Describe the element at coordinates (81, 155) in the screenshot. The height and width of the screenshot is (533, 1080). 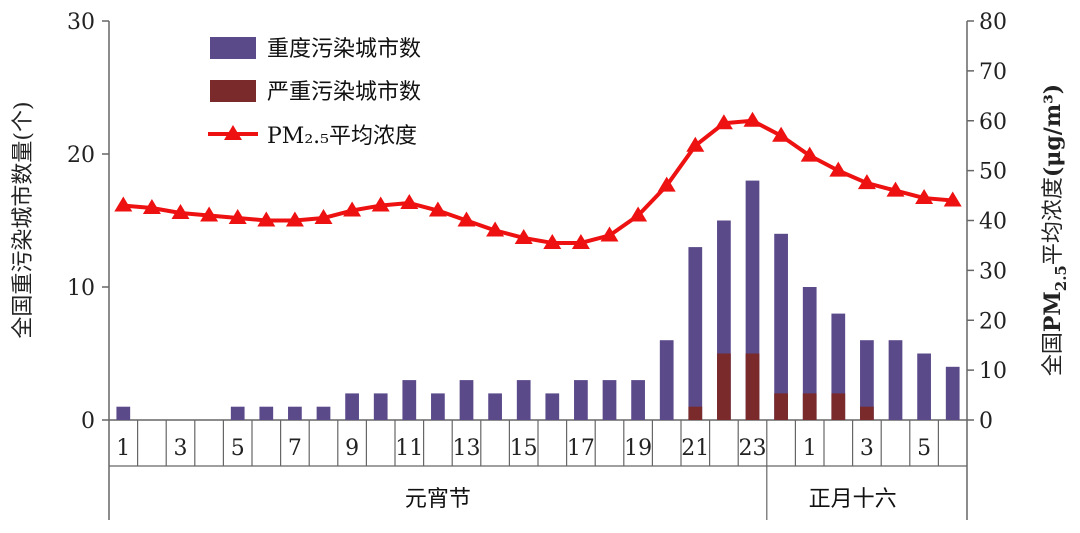
I see `y-left-tick-label: 20` at that location.